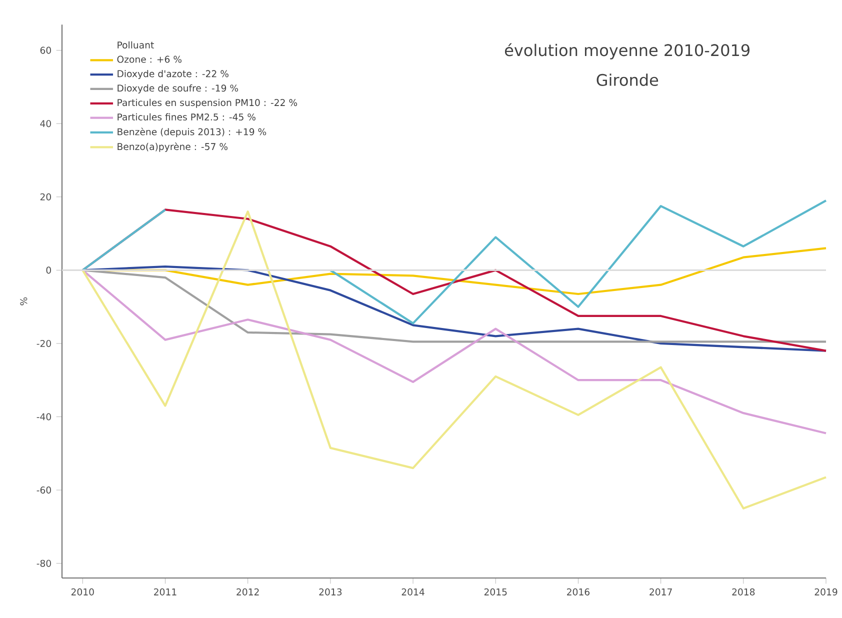 The height and width of the screenshot is (618, 842). I want to click on x-tick-label: 2015, so click(495, 592).